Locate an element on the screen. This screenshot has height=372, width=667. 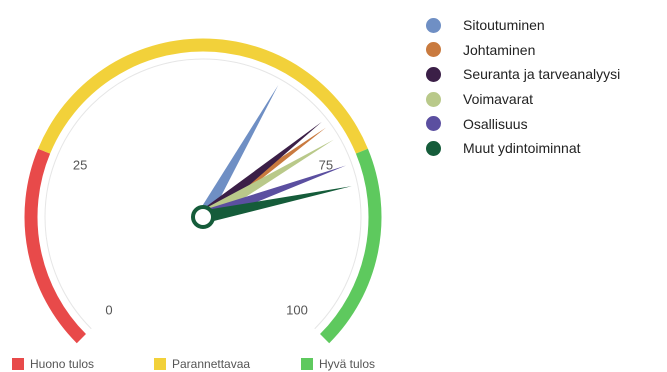
tick-label-75: 75 is located at coordinates (326, 165).